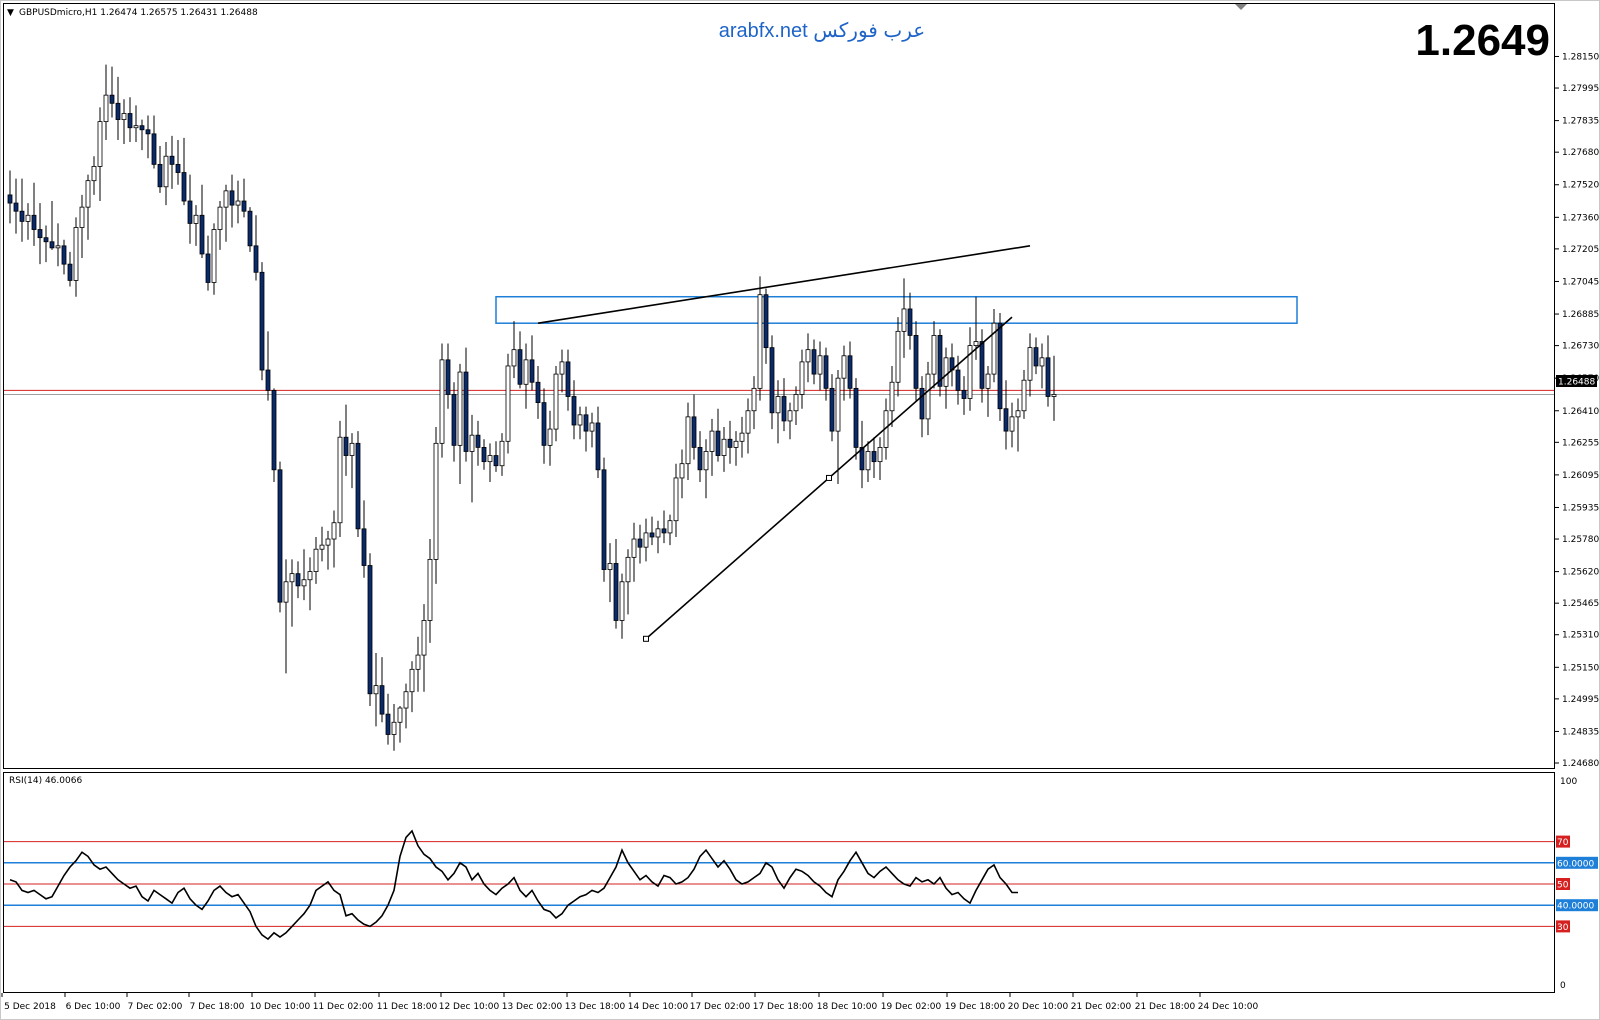 Image resolution: width=1600 pixels, height=1020 pixels. What do you see at coordinates (1482, 40) in the screenshot?
I see `big-price: 1.2649` at bounding box center [1482, 40].